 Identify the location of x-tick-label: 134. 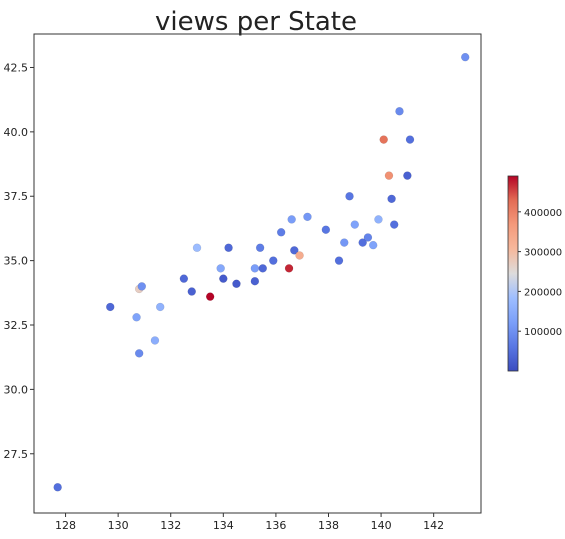
(223, 525).